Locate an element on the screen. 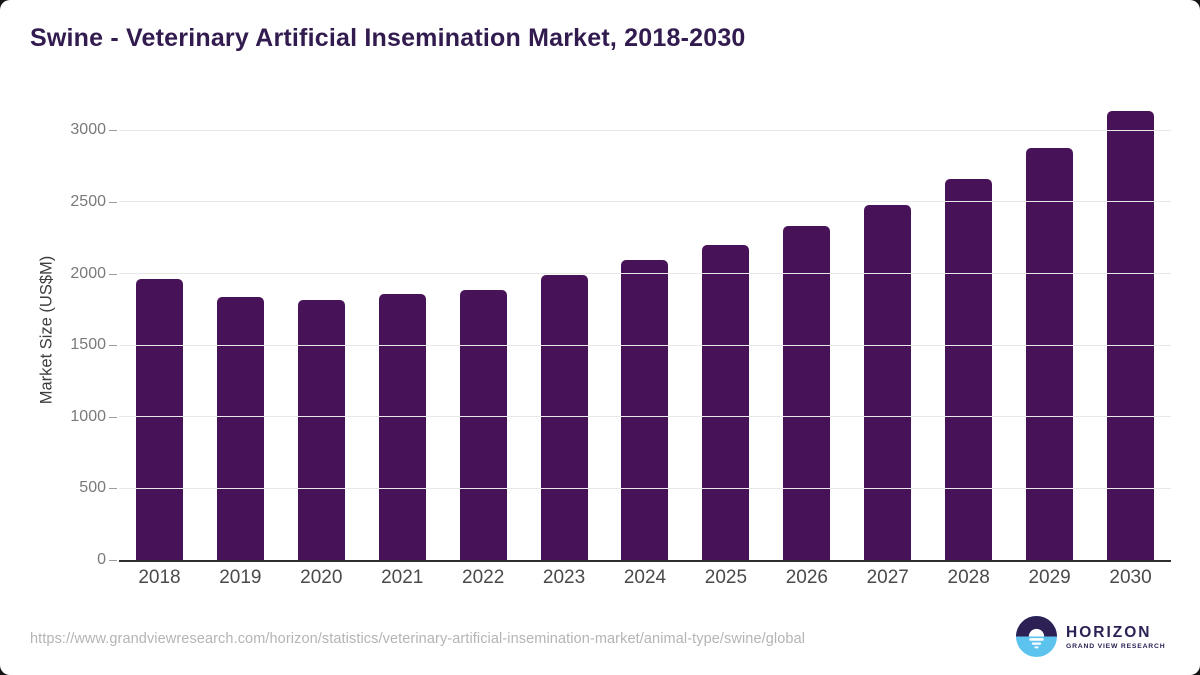 Image resolution: width=1200 pixels, height=675 pixels. bar-band-2025 is located at coordinates (725, 402).